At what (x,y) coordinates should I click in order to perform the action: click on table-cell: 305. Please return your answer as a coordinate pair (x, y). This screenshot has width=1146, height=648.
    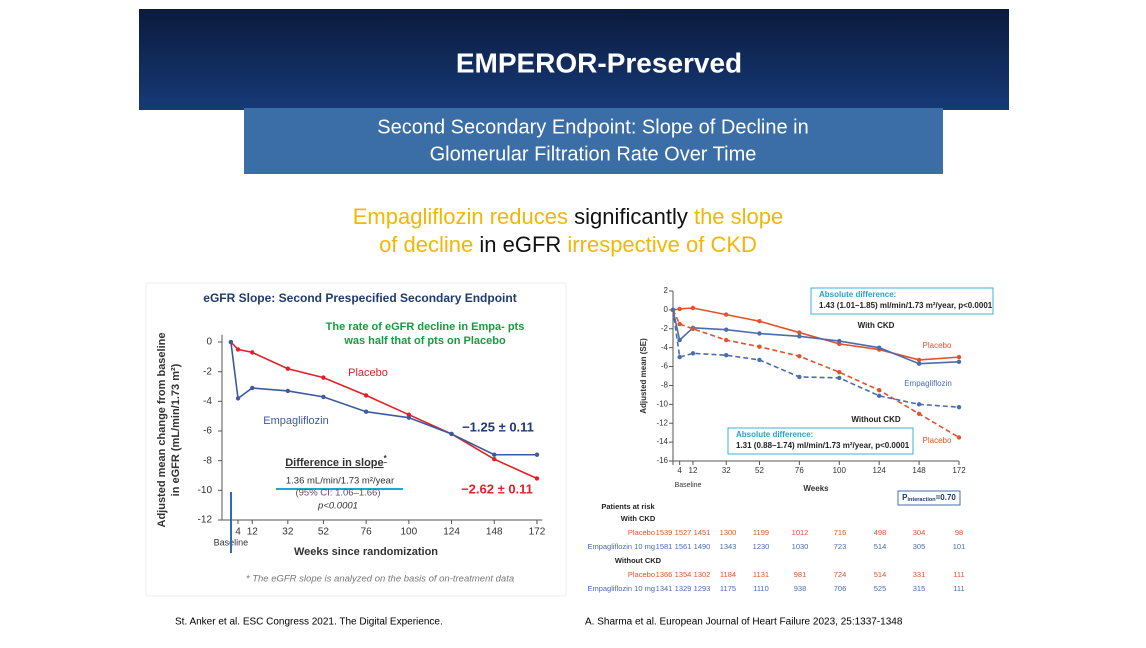
    Looking at the image, I should click on (919, 546).